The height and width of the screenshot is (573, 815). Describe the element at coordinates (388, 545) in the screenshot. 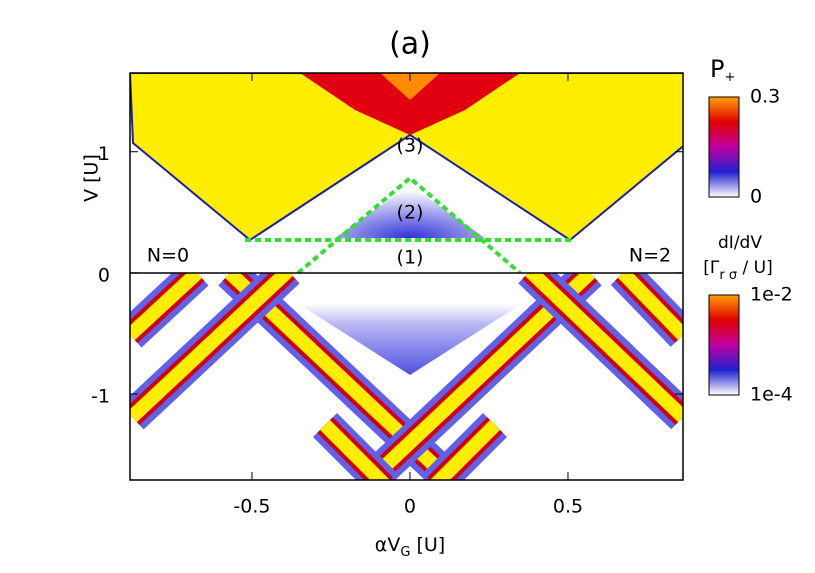

I see `text-part: αV` at that location.